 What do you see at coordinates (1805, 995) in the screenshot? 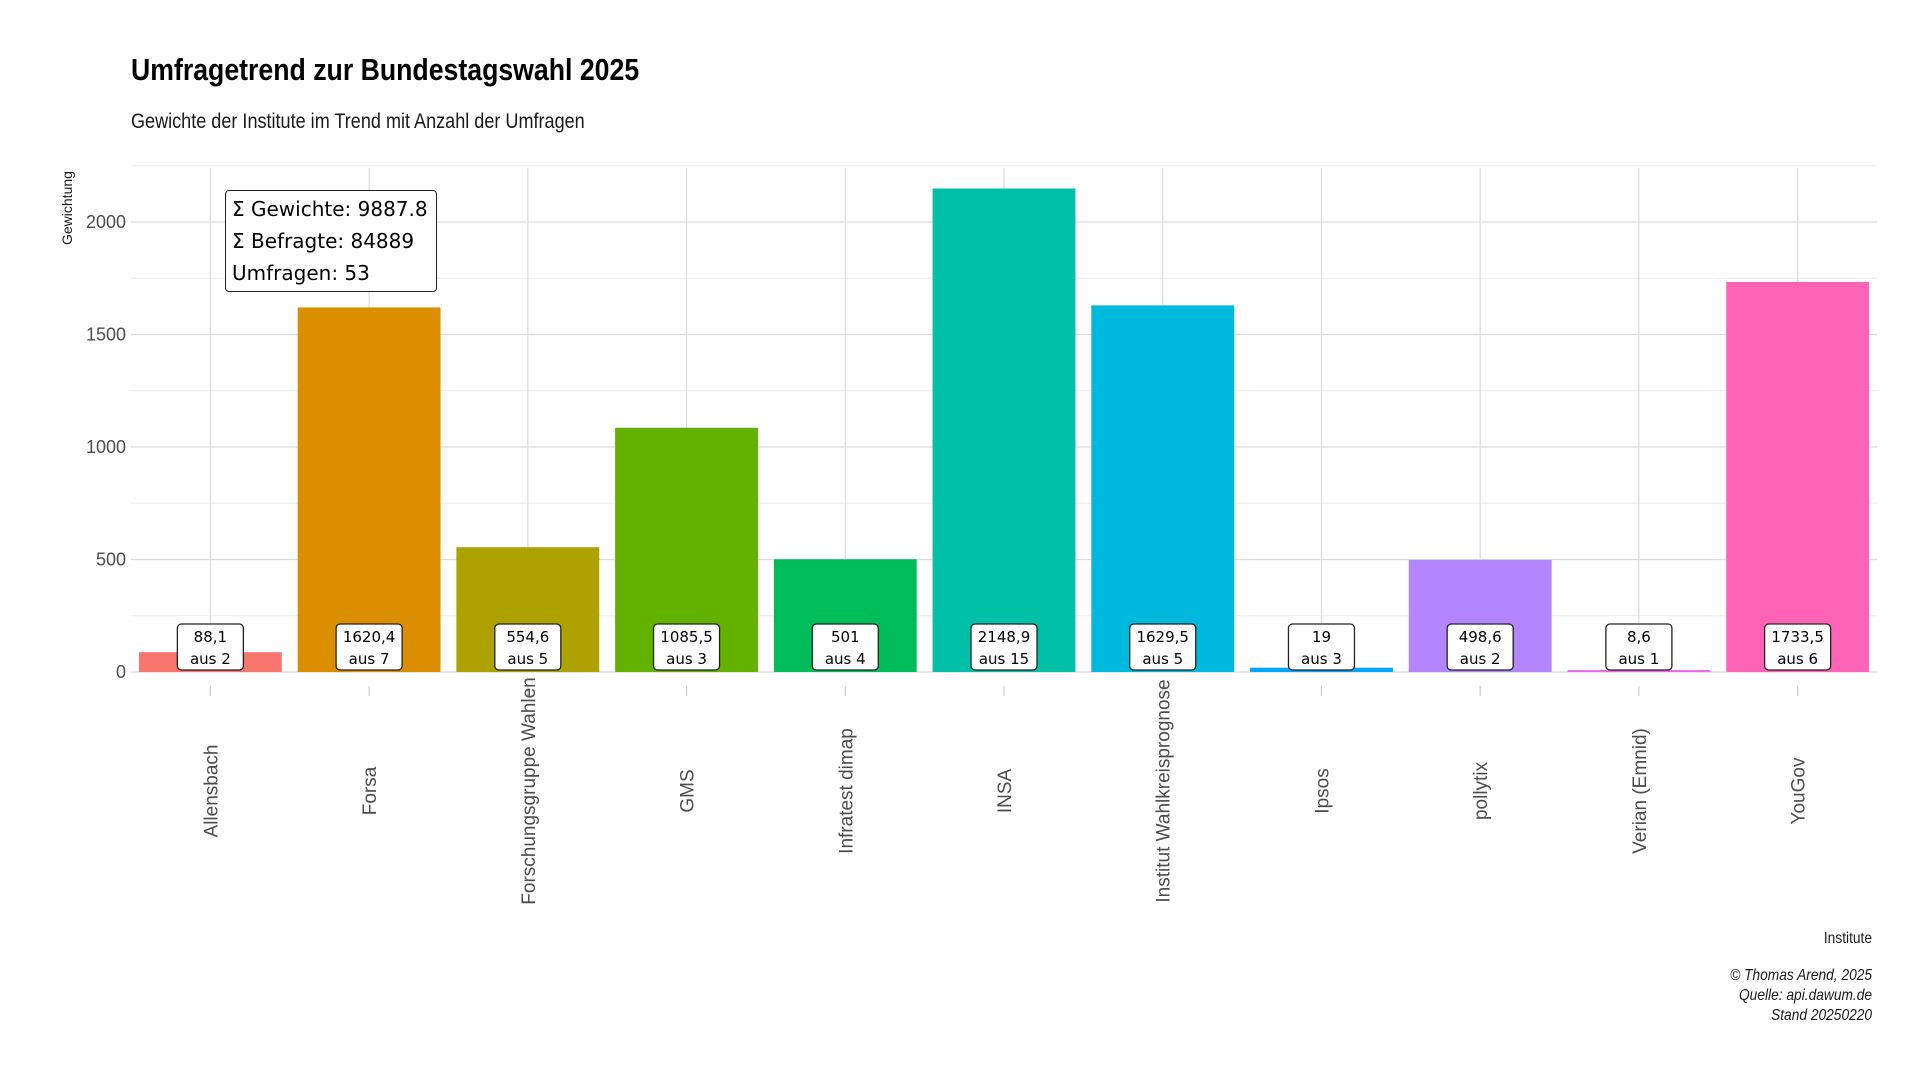
I see `caption-source: Quelle: api.dawum.de` at bounding box center [1805, 995].